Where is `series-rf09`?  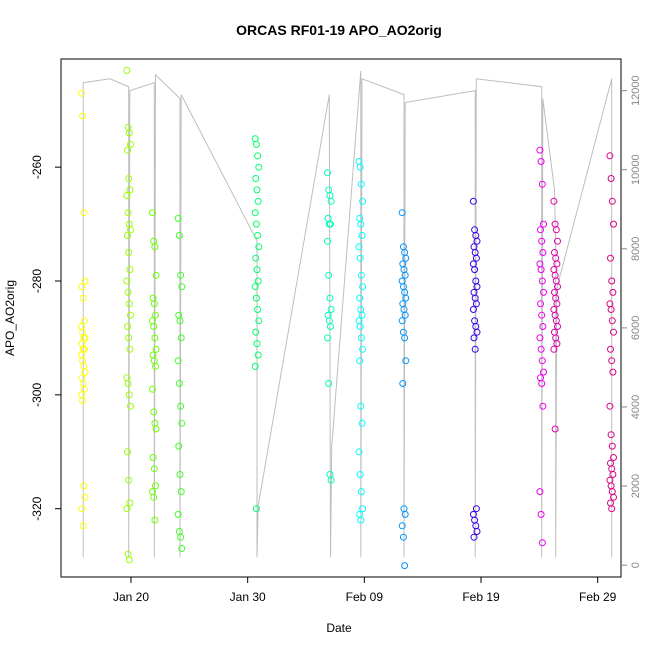
series-rf09 is located at coordinates (475, 369).